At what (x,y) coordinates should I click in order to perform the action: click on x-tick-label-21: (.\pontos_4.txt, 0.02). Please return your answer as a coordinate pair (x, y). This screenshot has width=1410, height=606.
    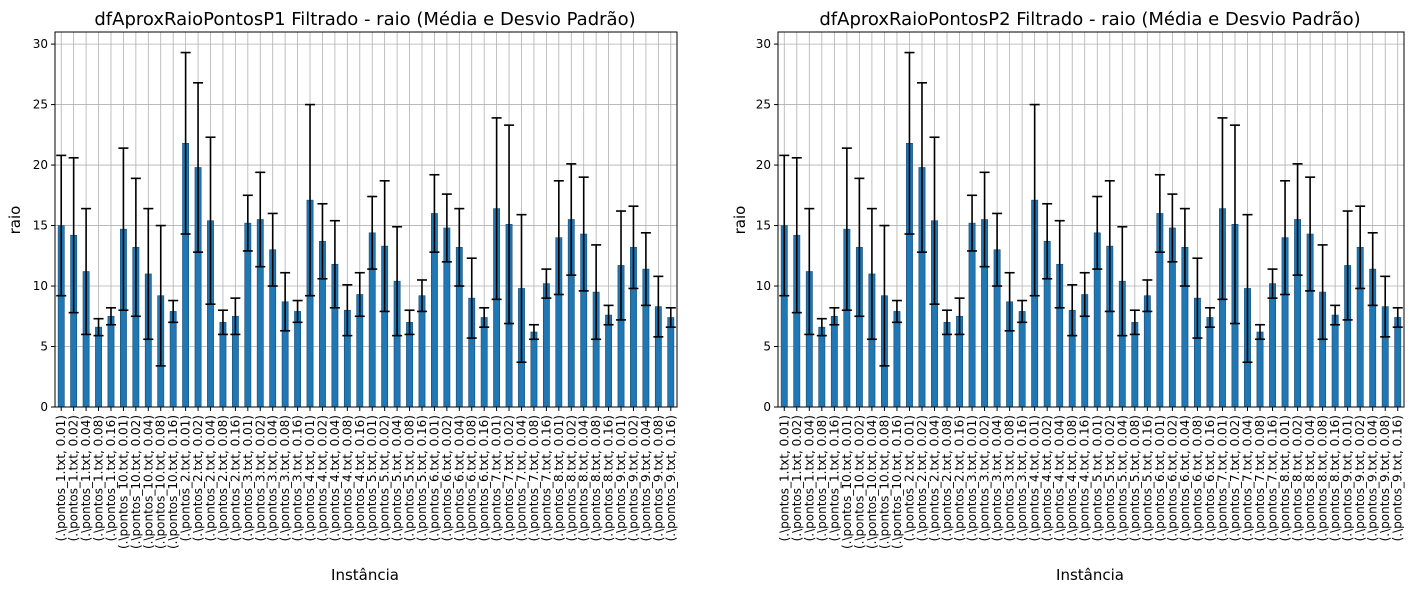
    Looking at the image, I should click on (322, 478).